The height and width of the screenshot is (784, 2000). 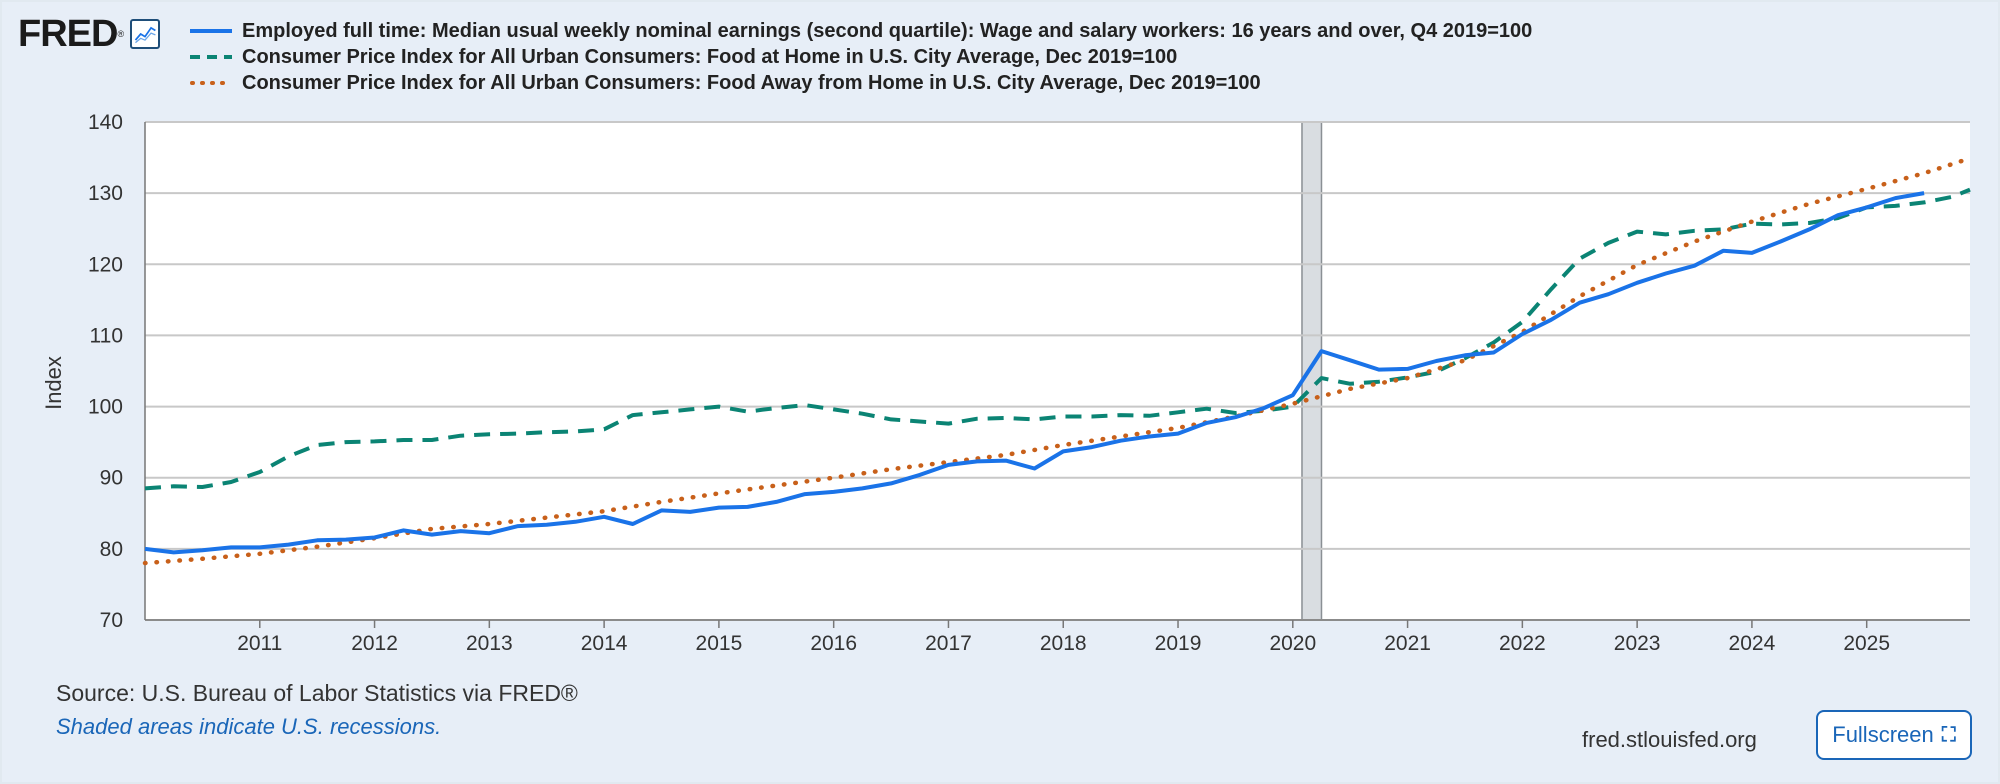 I want to click on legend-swatch-dotted, so click(x=212, y=83).